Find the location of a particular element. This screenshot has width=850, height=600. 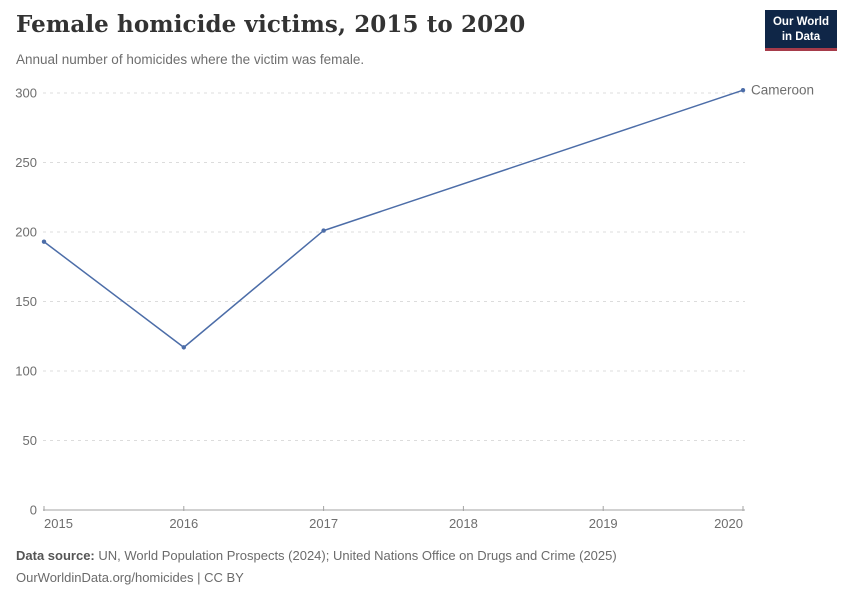

x-axis-tick-label: 2018 is located at coordinates (463, 523).